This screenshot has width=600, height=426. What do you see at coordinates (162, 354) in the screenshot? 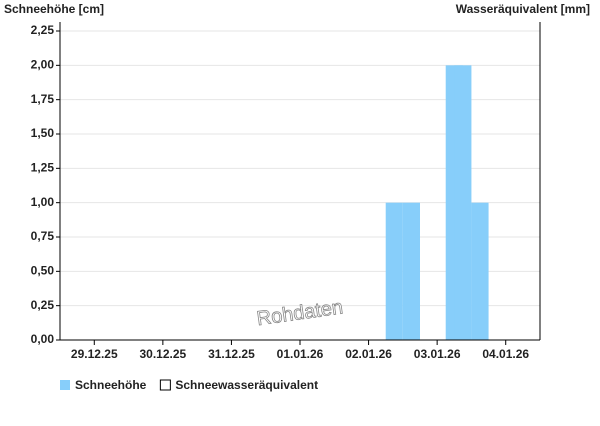
I see `x-tick-label: 30.12.25` at bounding box center [162, 354].